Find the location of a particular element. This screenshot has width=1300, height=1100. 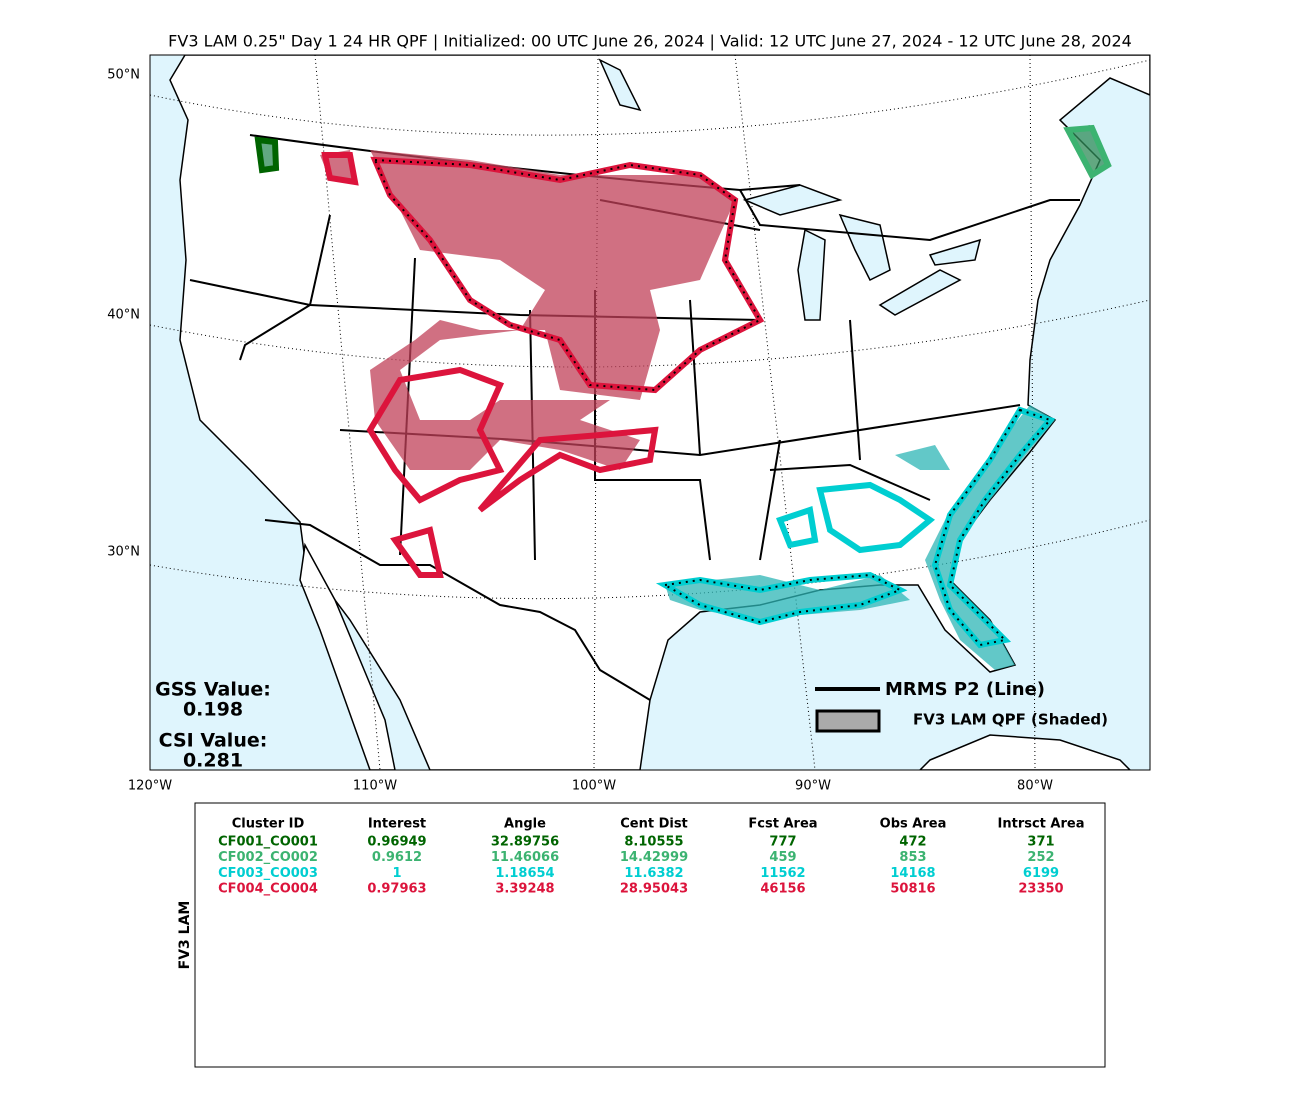

csi-value: 0.281 is located at coordinates (213, 761).